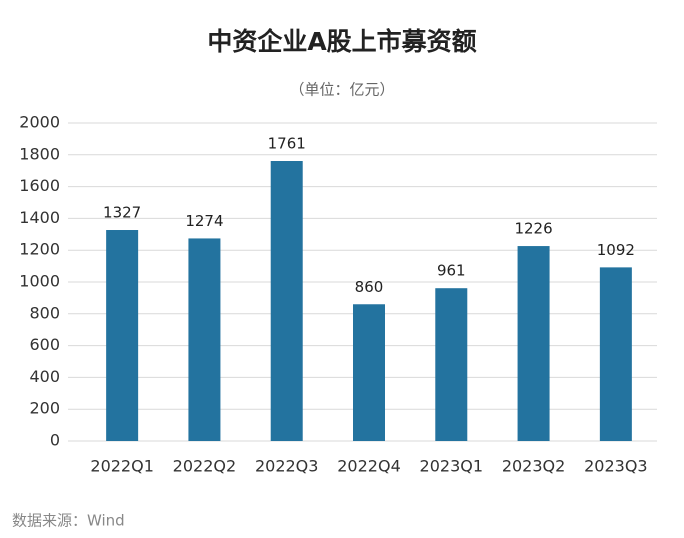 This screenshot has height=538, width=684. I want to click on data-label: 1274, so click(204, 221).